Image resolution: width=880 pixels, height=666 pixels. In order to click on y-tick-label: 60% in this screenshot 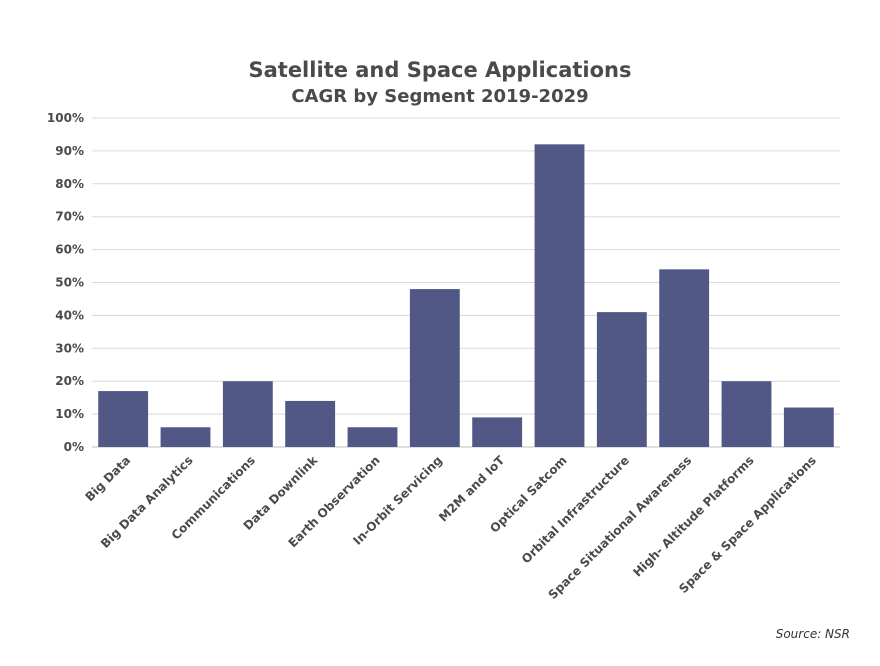, I will do `click(69, 250)`.